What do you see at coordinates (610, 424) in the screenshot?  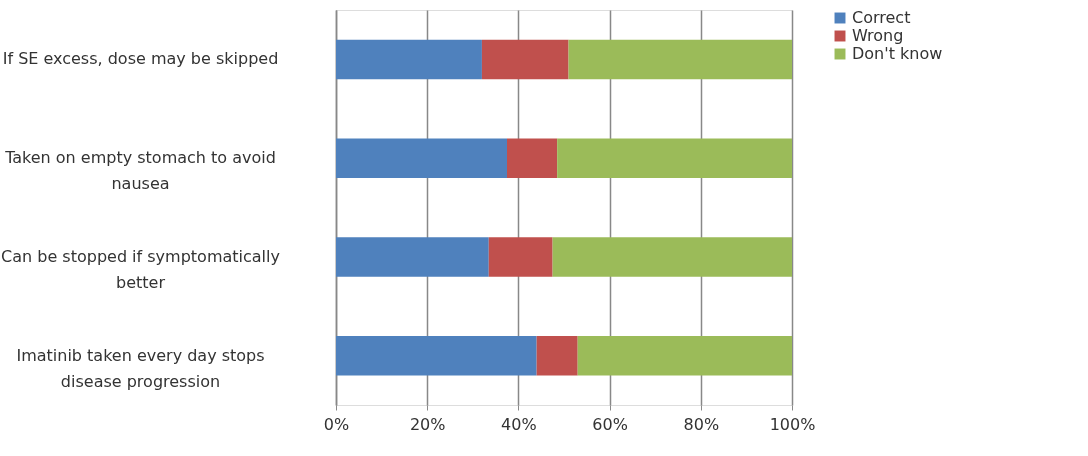 I see `x-tick-label: 60%` at bounding box center [610, 424].